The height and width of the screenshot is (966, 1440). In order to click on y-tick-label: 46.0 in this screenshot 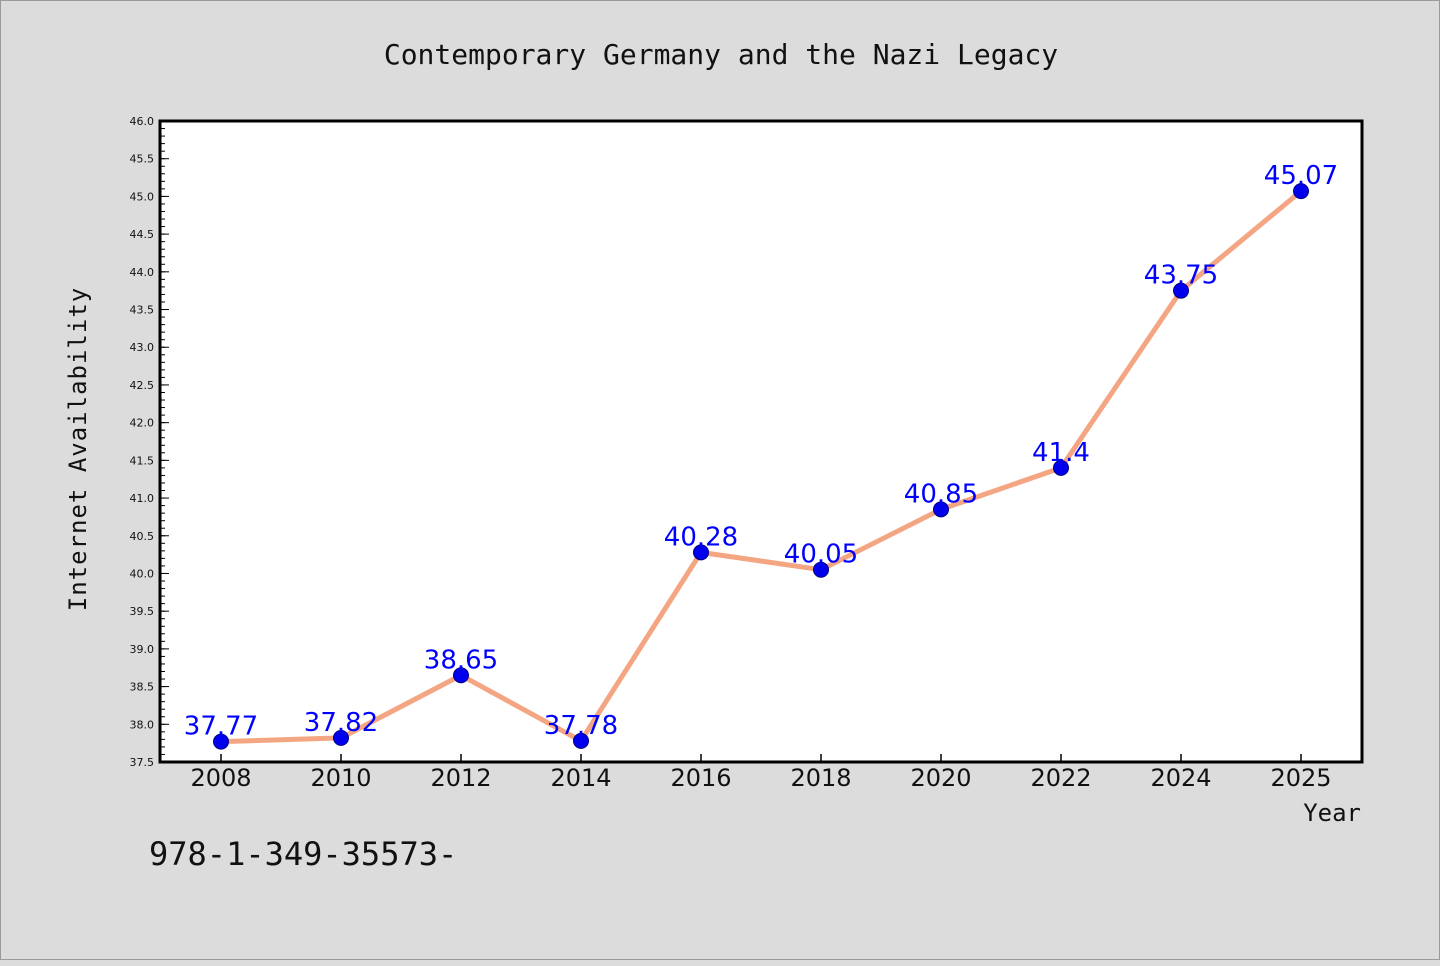, I will do `click(142, 121)`.